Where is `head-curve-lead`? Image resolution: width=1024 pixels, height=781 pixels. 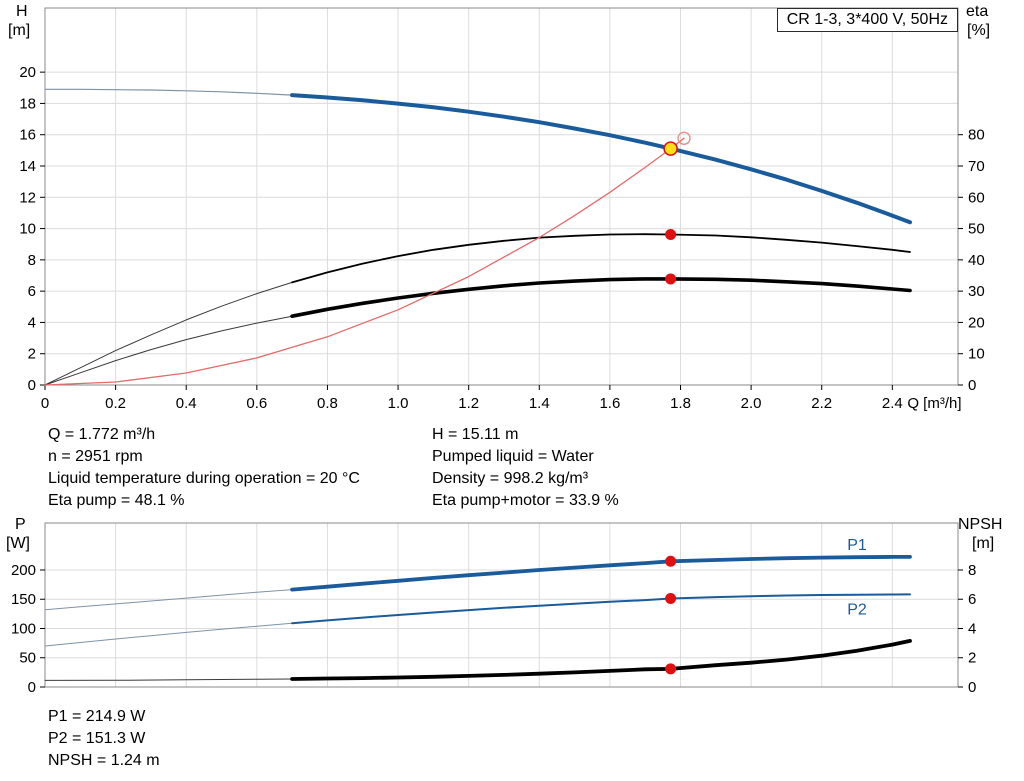 head-curve-lead is located at coordinates (168, 92).